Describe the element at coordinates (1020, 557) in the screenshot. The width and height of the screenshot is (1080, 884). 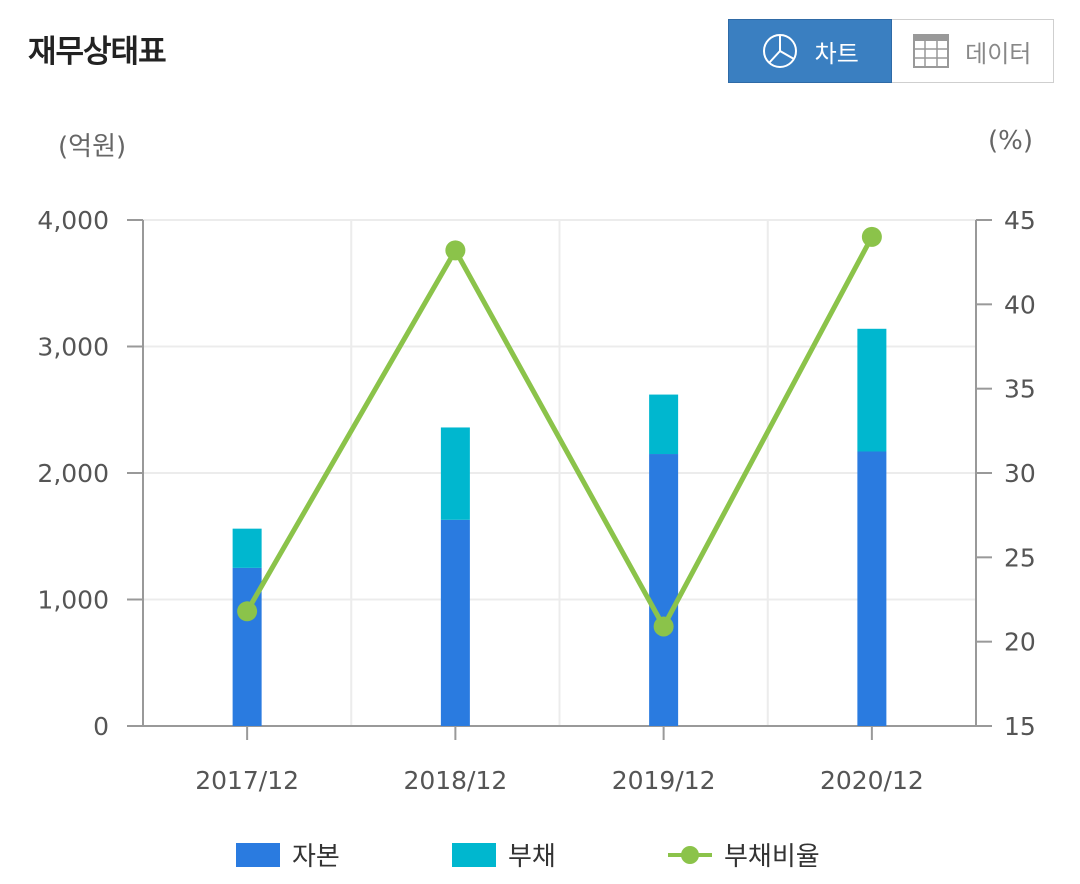
I see `right-tick-label-2: 25` at that location.